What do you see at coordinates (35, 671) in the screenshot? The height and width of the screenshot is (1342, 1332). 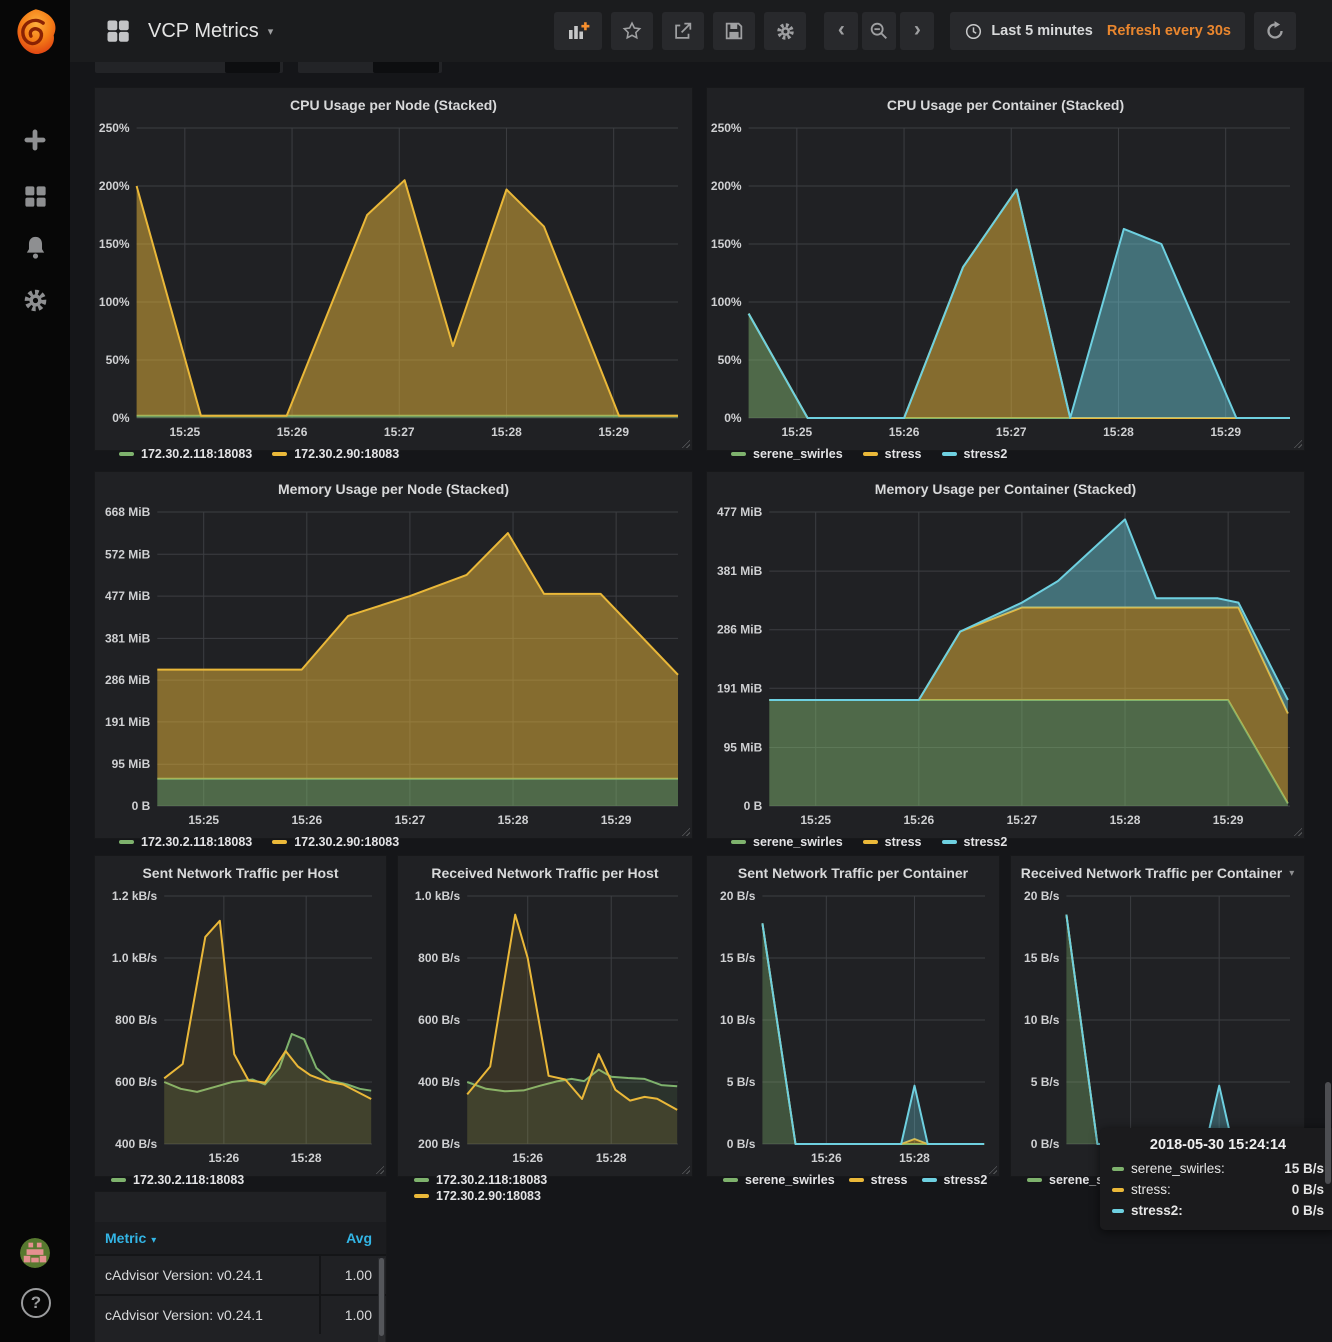 I see `sidebar: ?` at bounding box center [35, 671].